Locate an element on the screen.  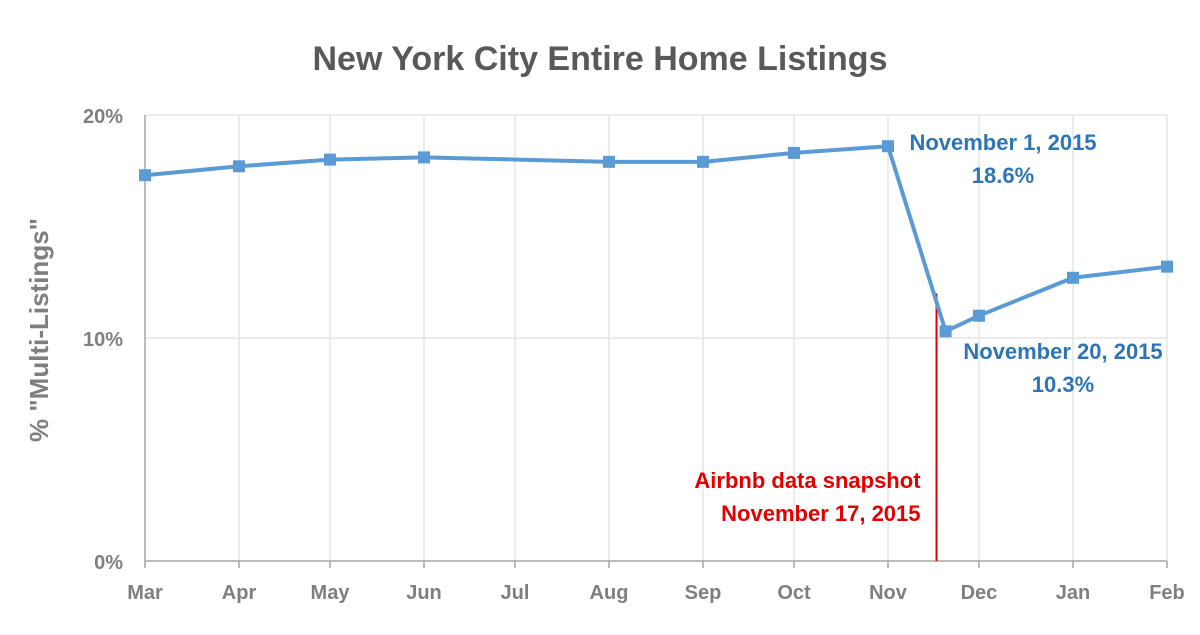
y-axis-label: % "Multi-Listings" is located at coordinates (39, 330).